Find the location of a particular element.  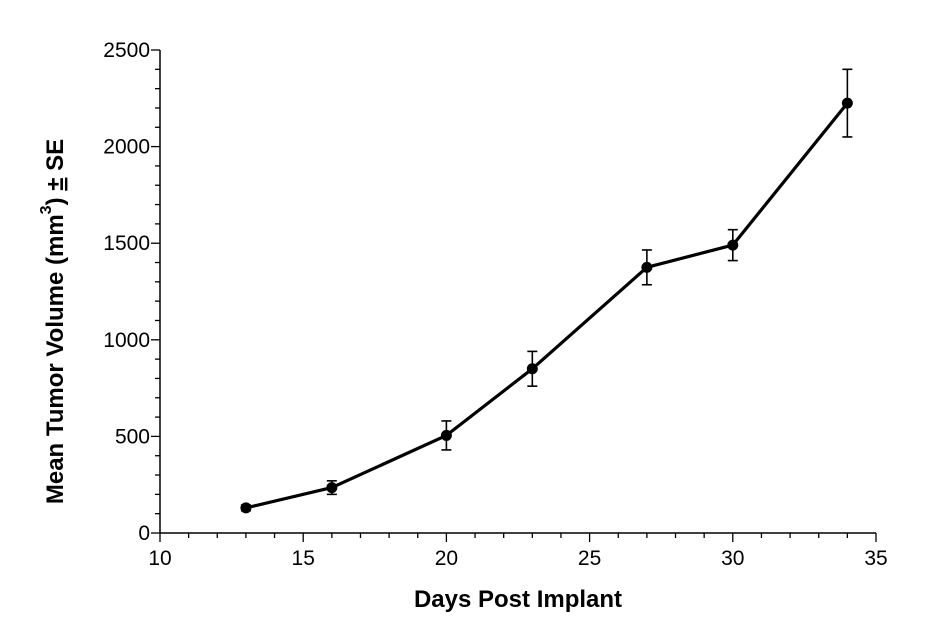

y-axis-title-after: ) is located at coordinates (55, 198).